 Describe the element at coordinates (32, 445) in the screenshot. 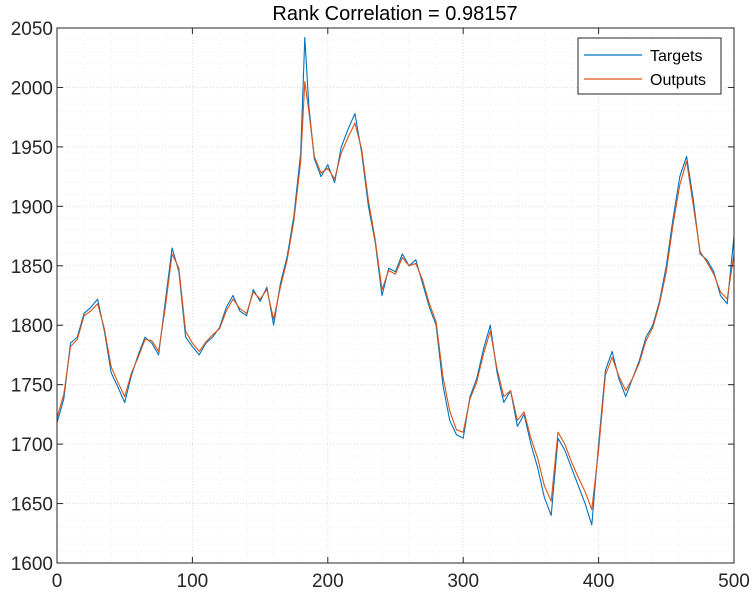

I see `y-tick-label: 1700` at that location.